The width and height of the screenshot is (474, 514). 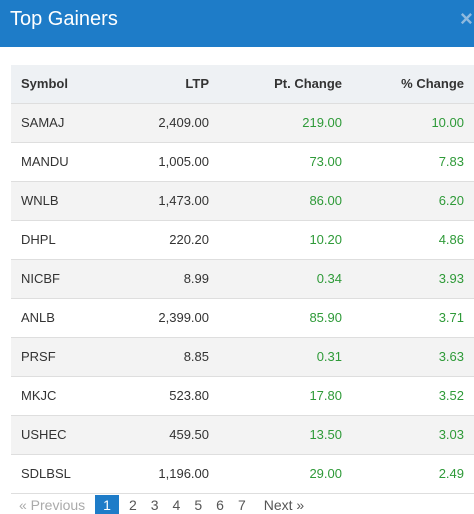 I want to click on cell-ltp: 2,399.00, so click(x=164, y=318).